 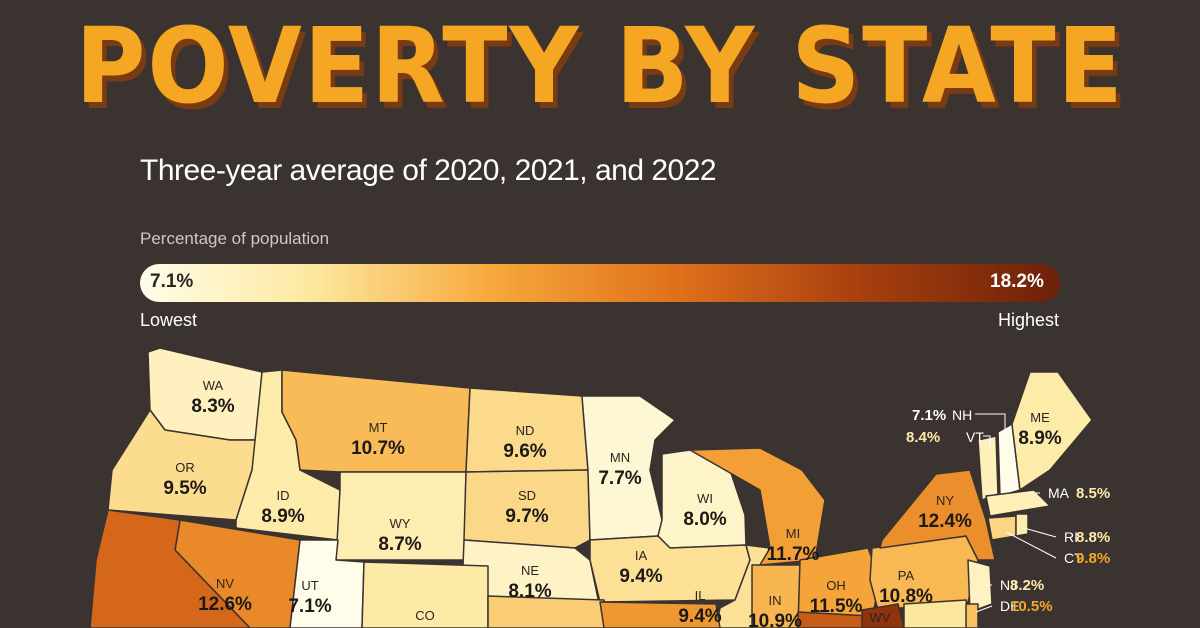 What do you see at coordinates (1093, 537) in the screenshot?
I see `callout-value-ri: 8.8%` at bounding box center [1093, 537].